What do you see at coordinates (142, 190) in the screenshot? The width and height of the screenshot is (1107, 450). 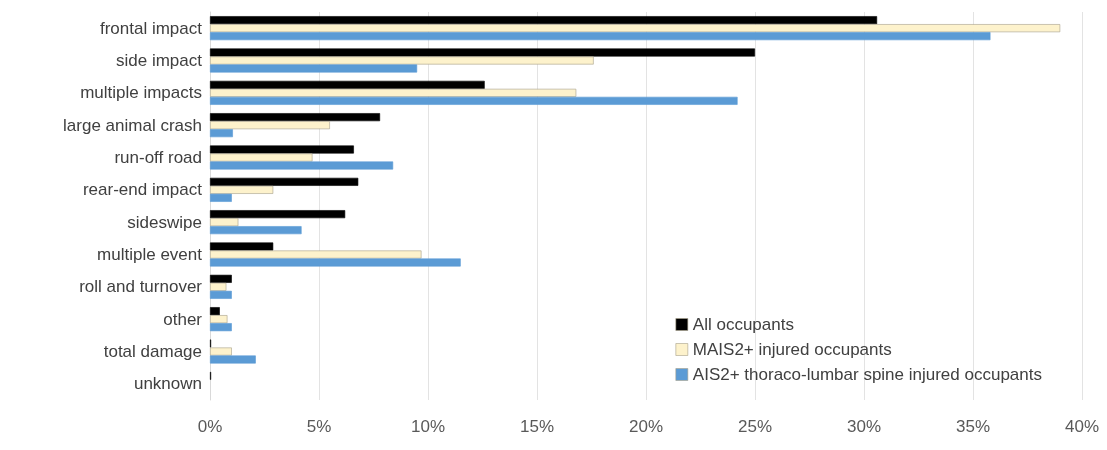 I see `y-tick-label: rear-end impact` at bounding box center [142, 190].